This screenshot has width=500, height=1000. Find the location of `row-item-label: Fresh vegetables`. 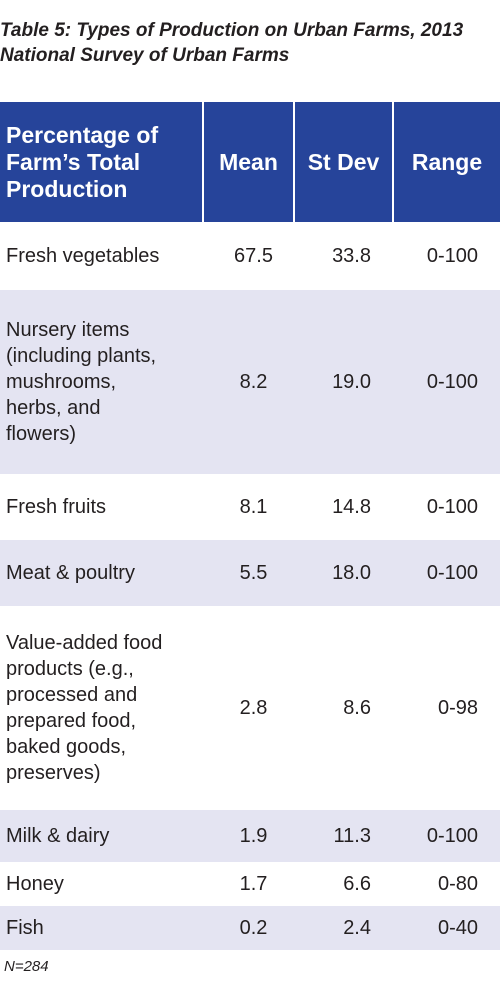

row-item-label: Fresh vegetables is located at coordinates (101, 256).